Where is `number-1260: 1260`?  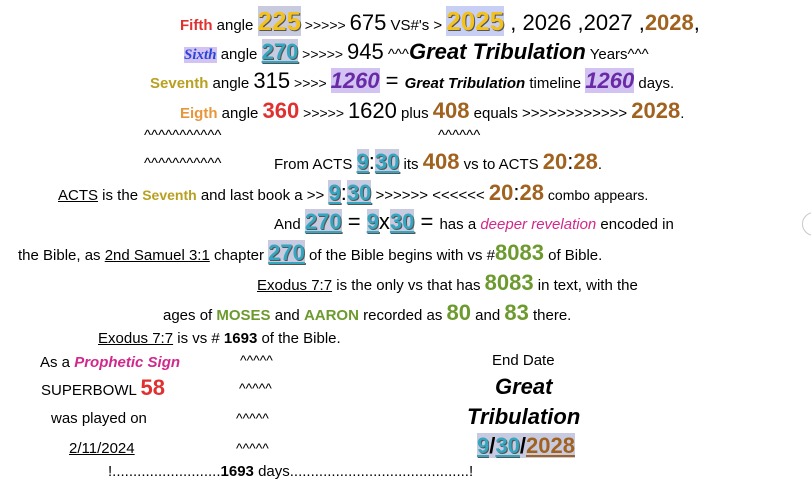 number-1260: 1260 is located at coordinates (355, 80).